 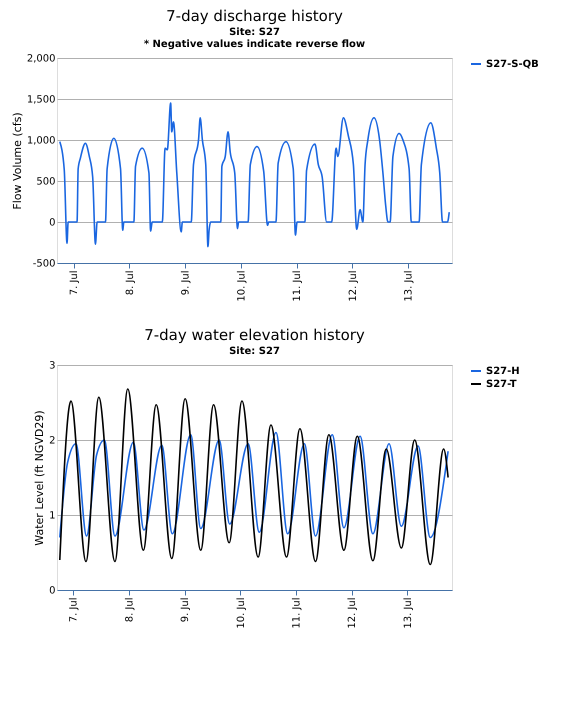 I want to click on y-axis-title: Water Level (ft NGVD29), so click(x=39, y=478).